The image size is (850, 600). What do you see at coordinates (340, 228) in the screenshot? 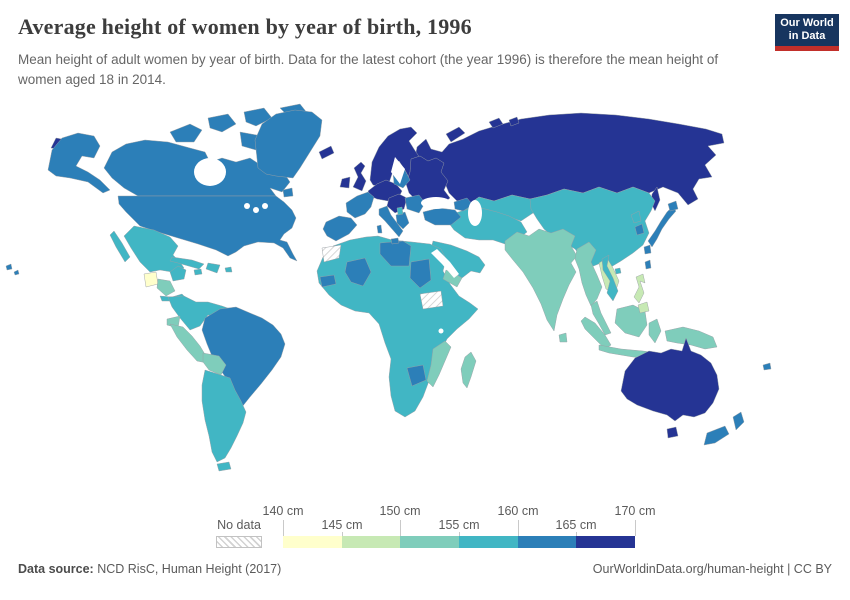
I see `country-spain-portugal` at bounding box center [340, 228].